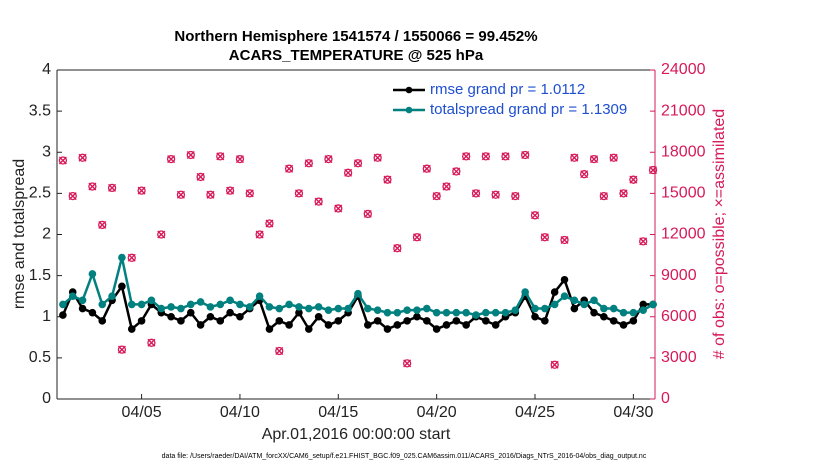  Describe the element at coordinates (679, 275) in the screenshot. I see `y2-tick-label: 9000` at that location.